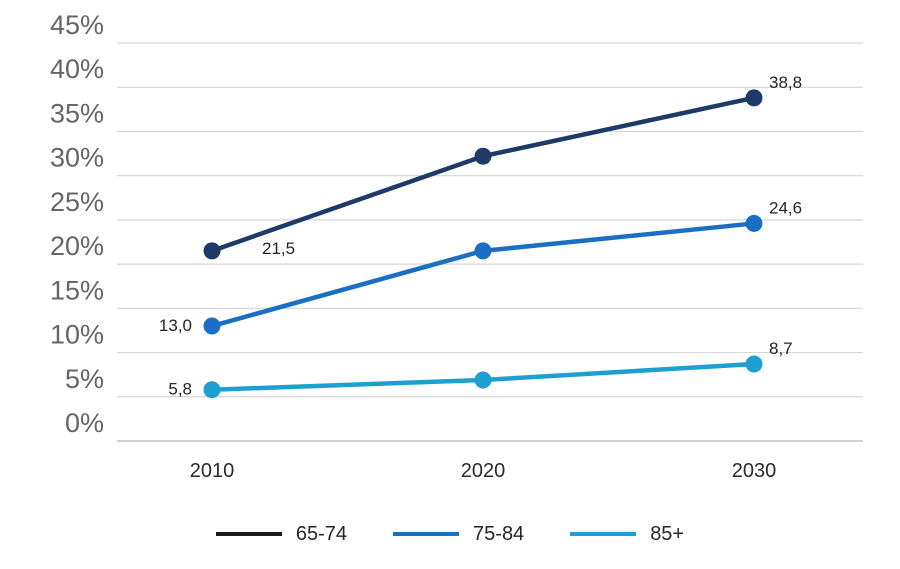 The height and width of the screenshot is (569, 900). Describe the element at coordinates (603, 534) in the screenshot. I see `legend-line-swatch-85+` at that location.